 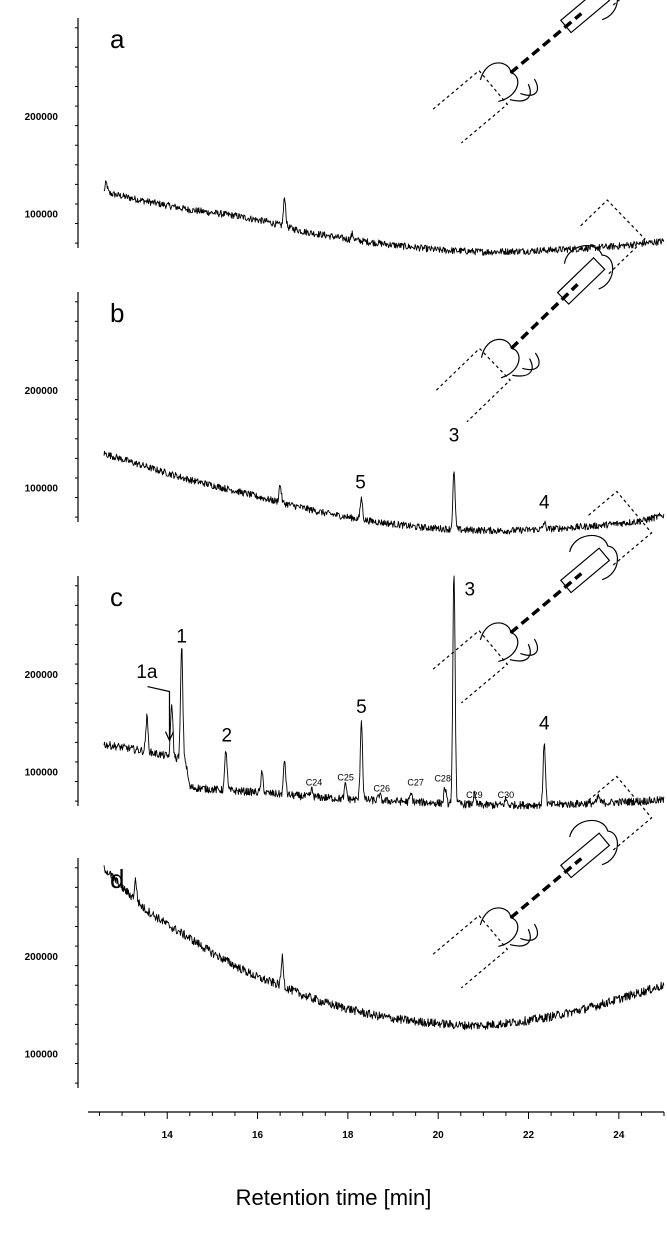 I want to click on panel-letter: a, so click(x=117, y=39).